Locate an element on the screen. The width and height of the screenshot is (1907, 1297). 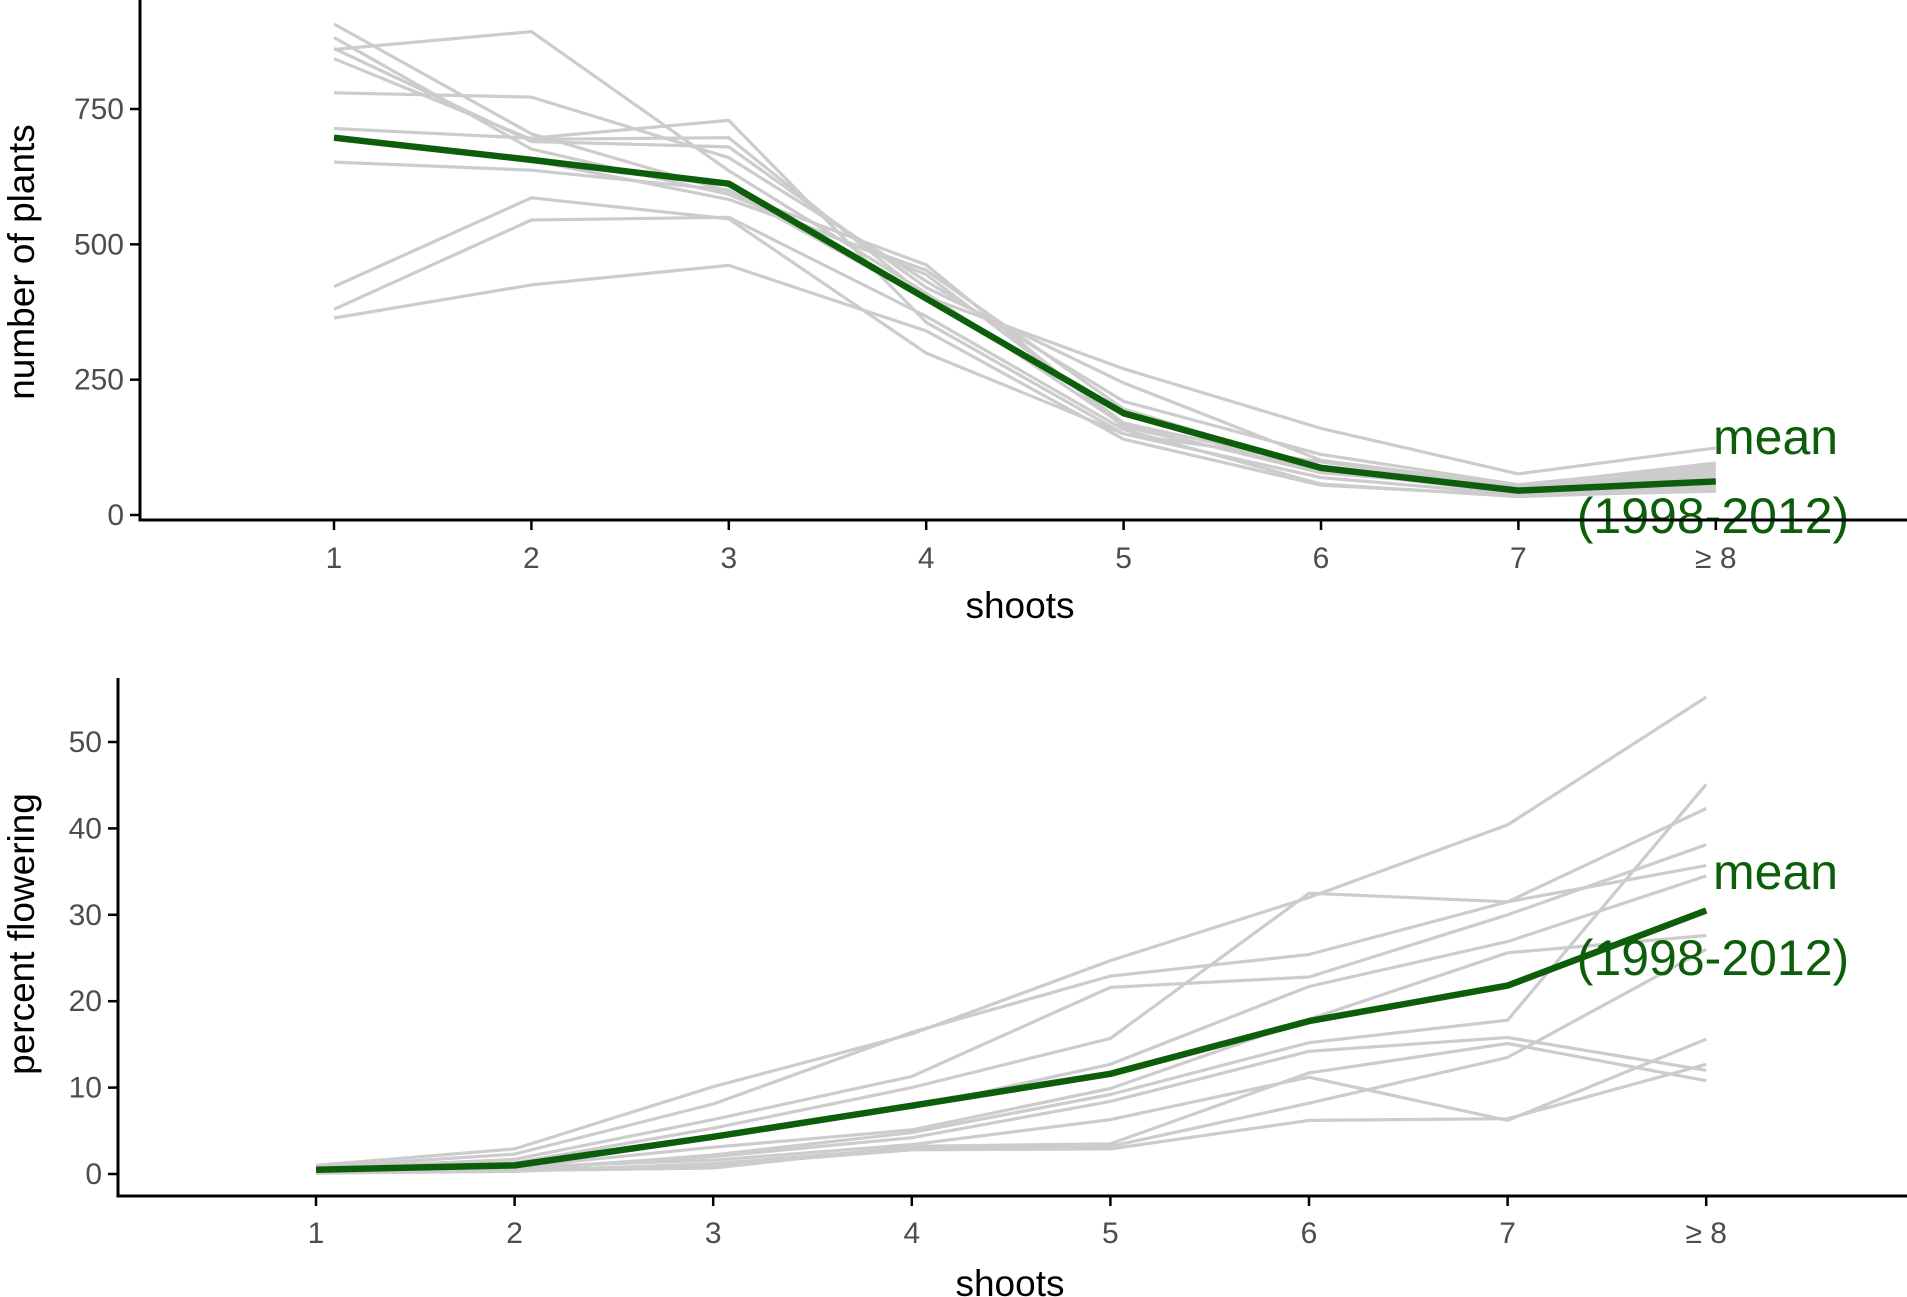
y-tick-label: 10 is located at coordinates (85, 1088).